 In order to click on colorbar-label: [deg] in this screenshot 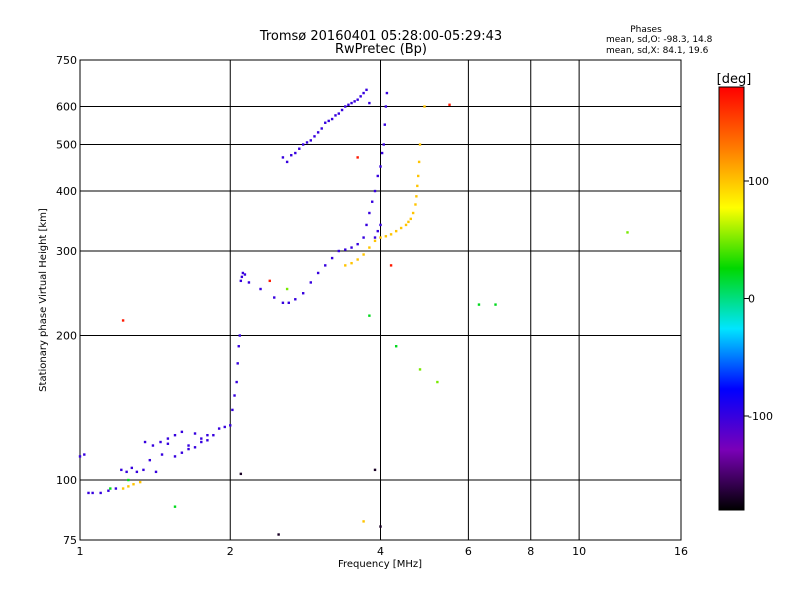, I will do `click(734, 79)`.